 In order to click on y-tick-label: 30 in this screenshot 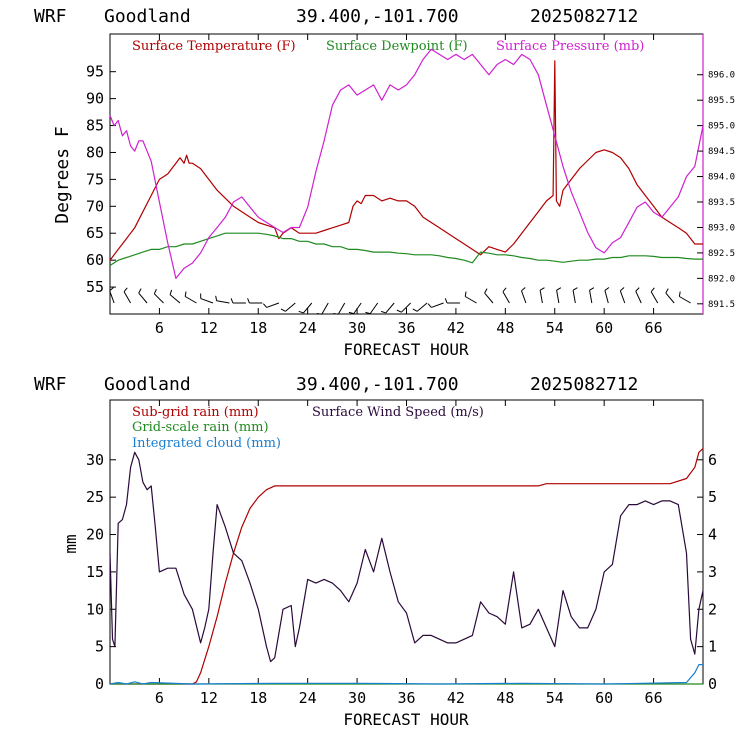, I will do `click(95, 460)`.